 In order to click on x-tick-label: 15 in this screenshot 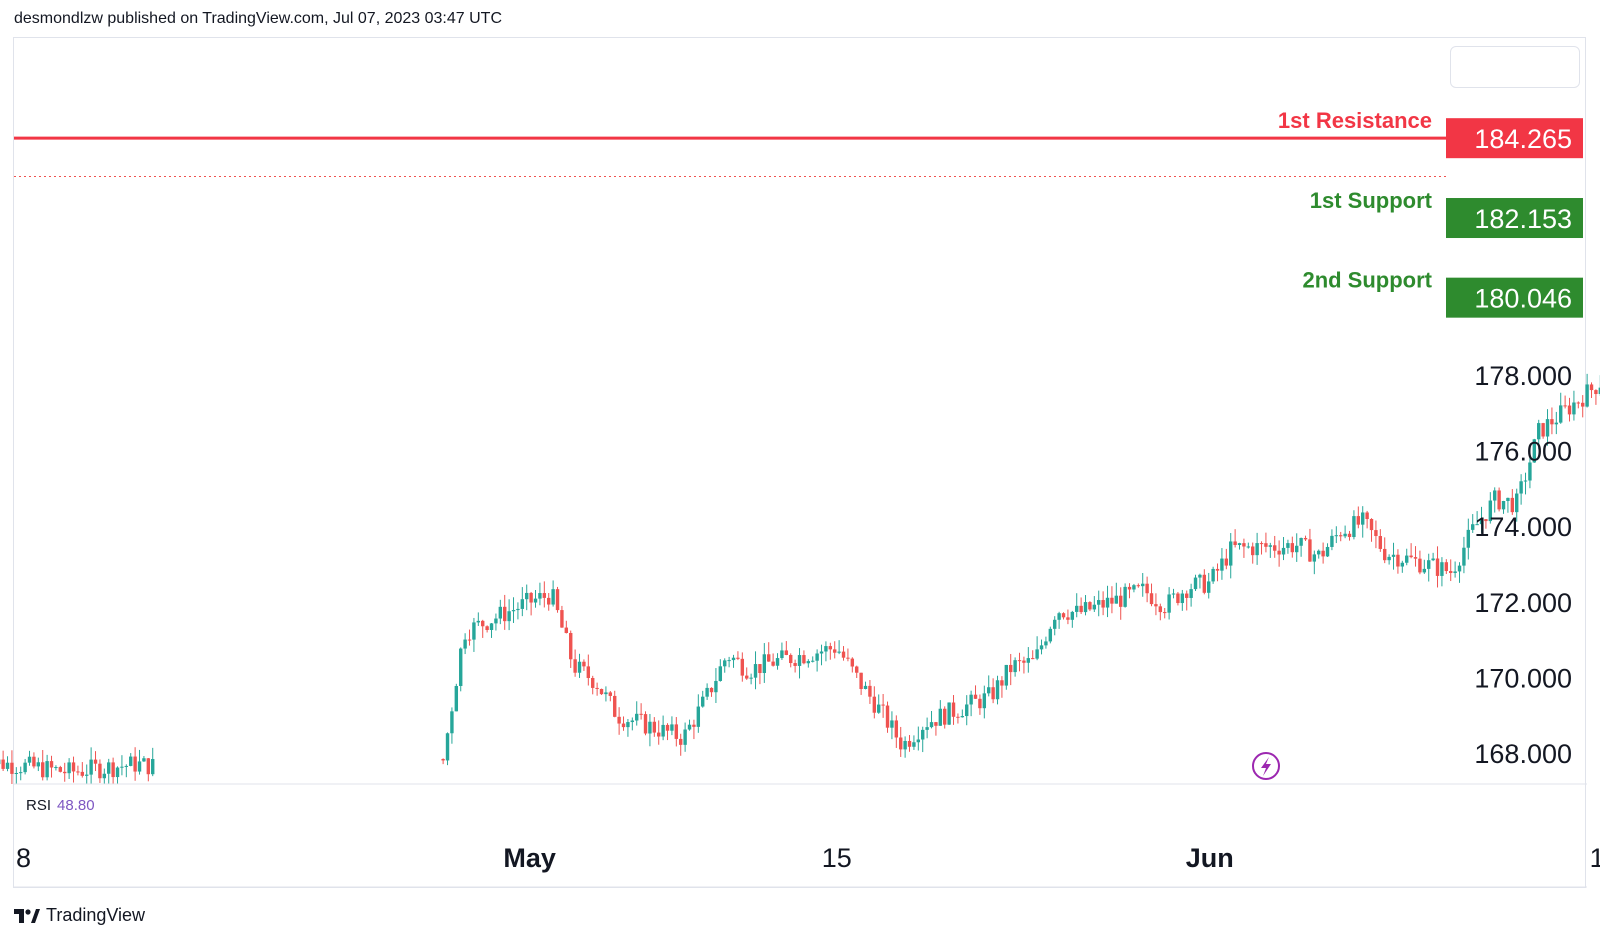, I will do `click(837, 858)`.